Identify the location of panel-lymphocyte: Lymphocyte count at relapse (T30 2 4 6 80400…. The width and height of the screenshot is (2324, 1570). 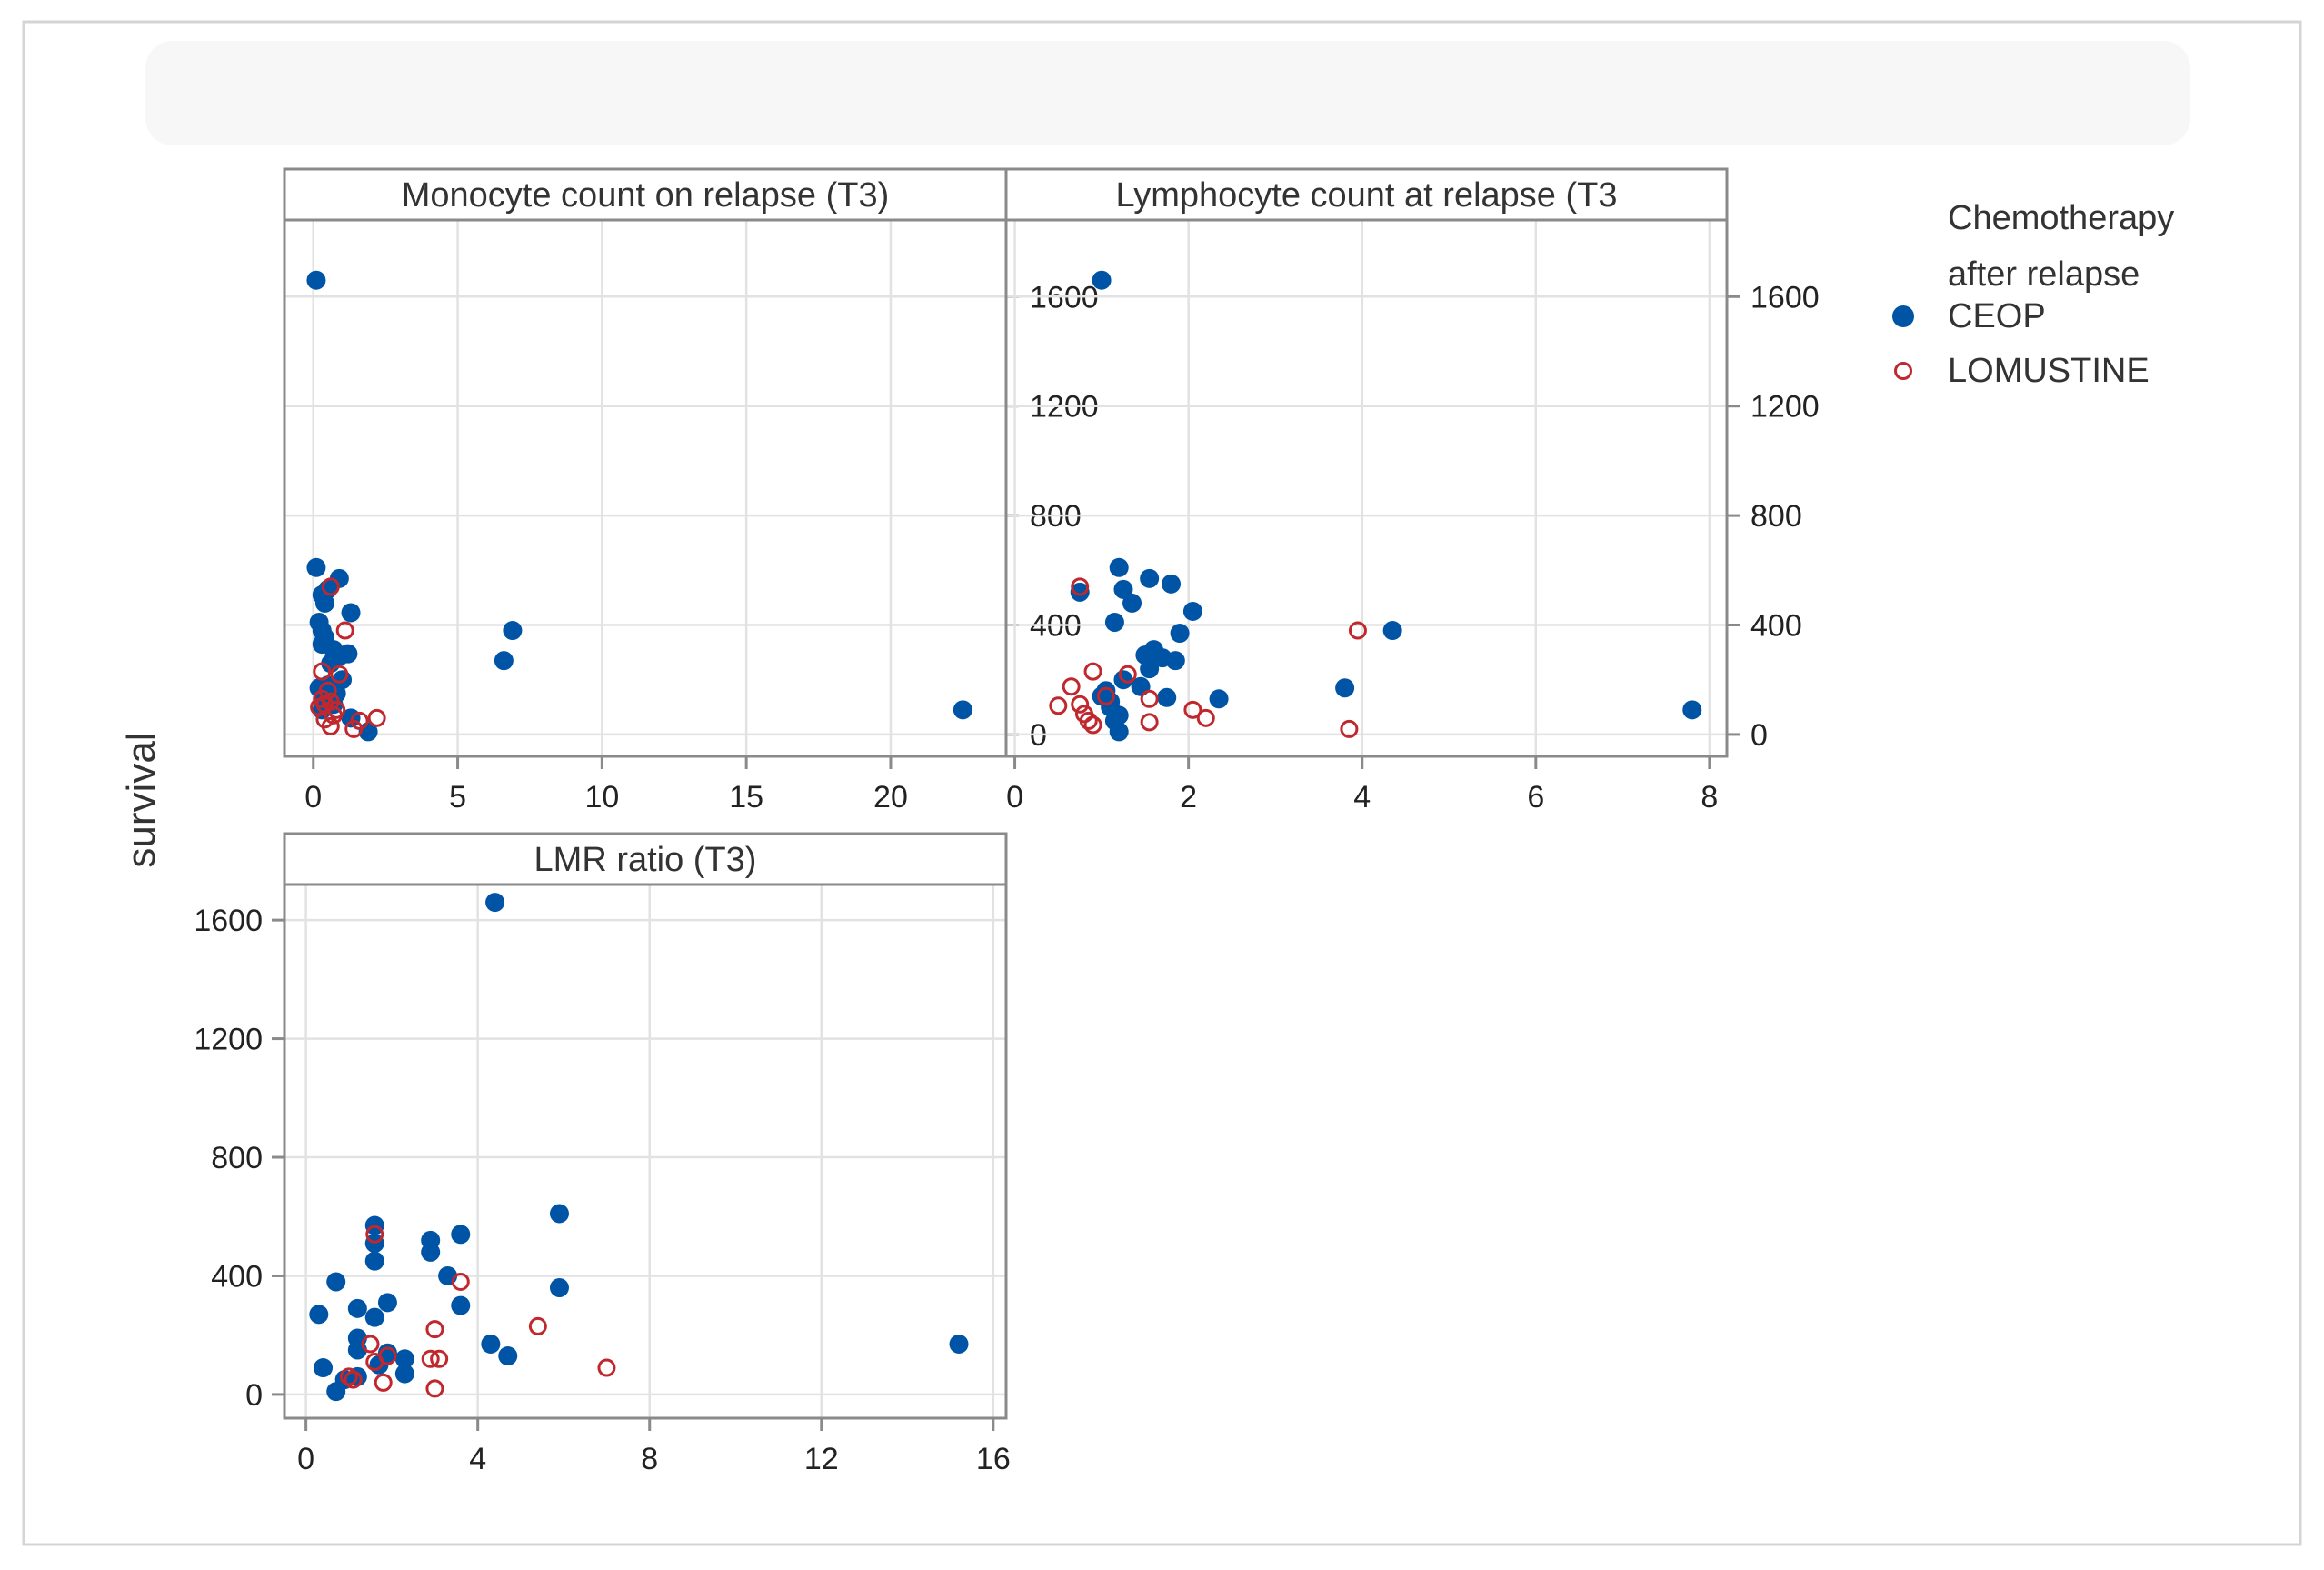
(1412, 491).